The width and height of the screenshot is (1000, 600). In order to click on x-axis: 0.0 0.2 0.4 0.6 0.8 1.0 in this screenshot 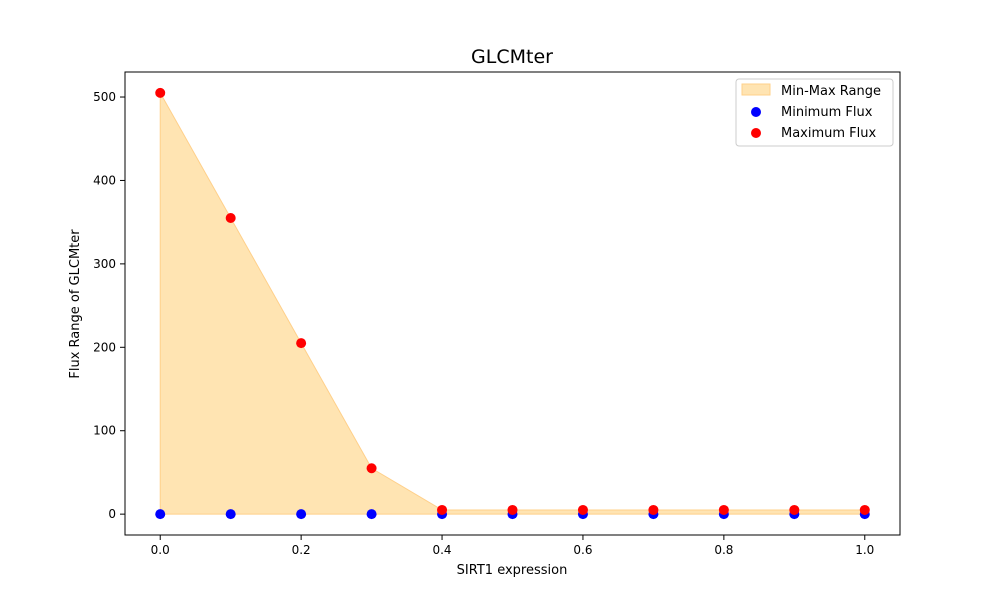, I will do `click(512, 546)`.